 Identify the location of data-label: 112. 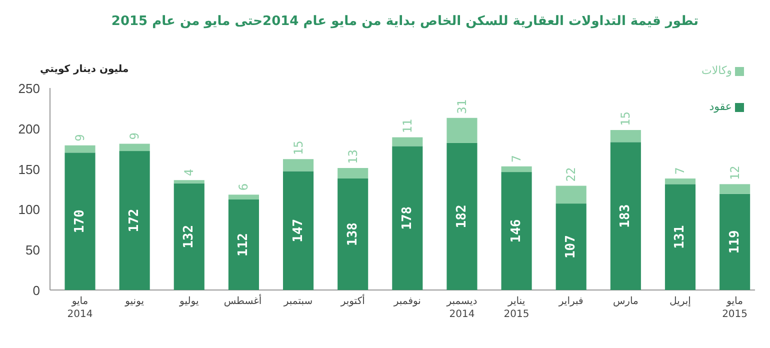
(244, 244).